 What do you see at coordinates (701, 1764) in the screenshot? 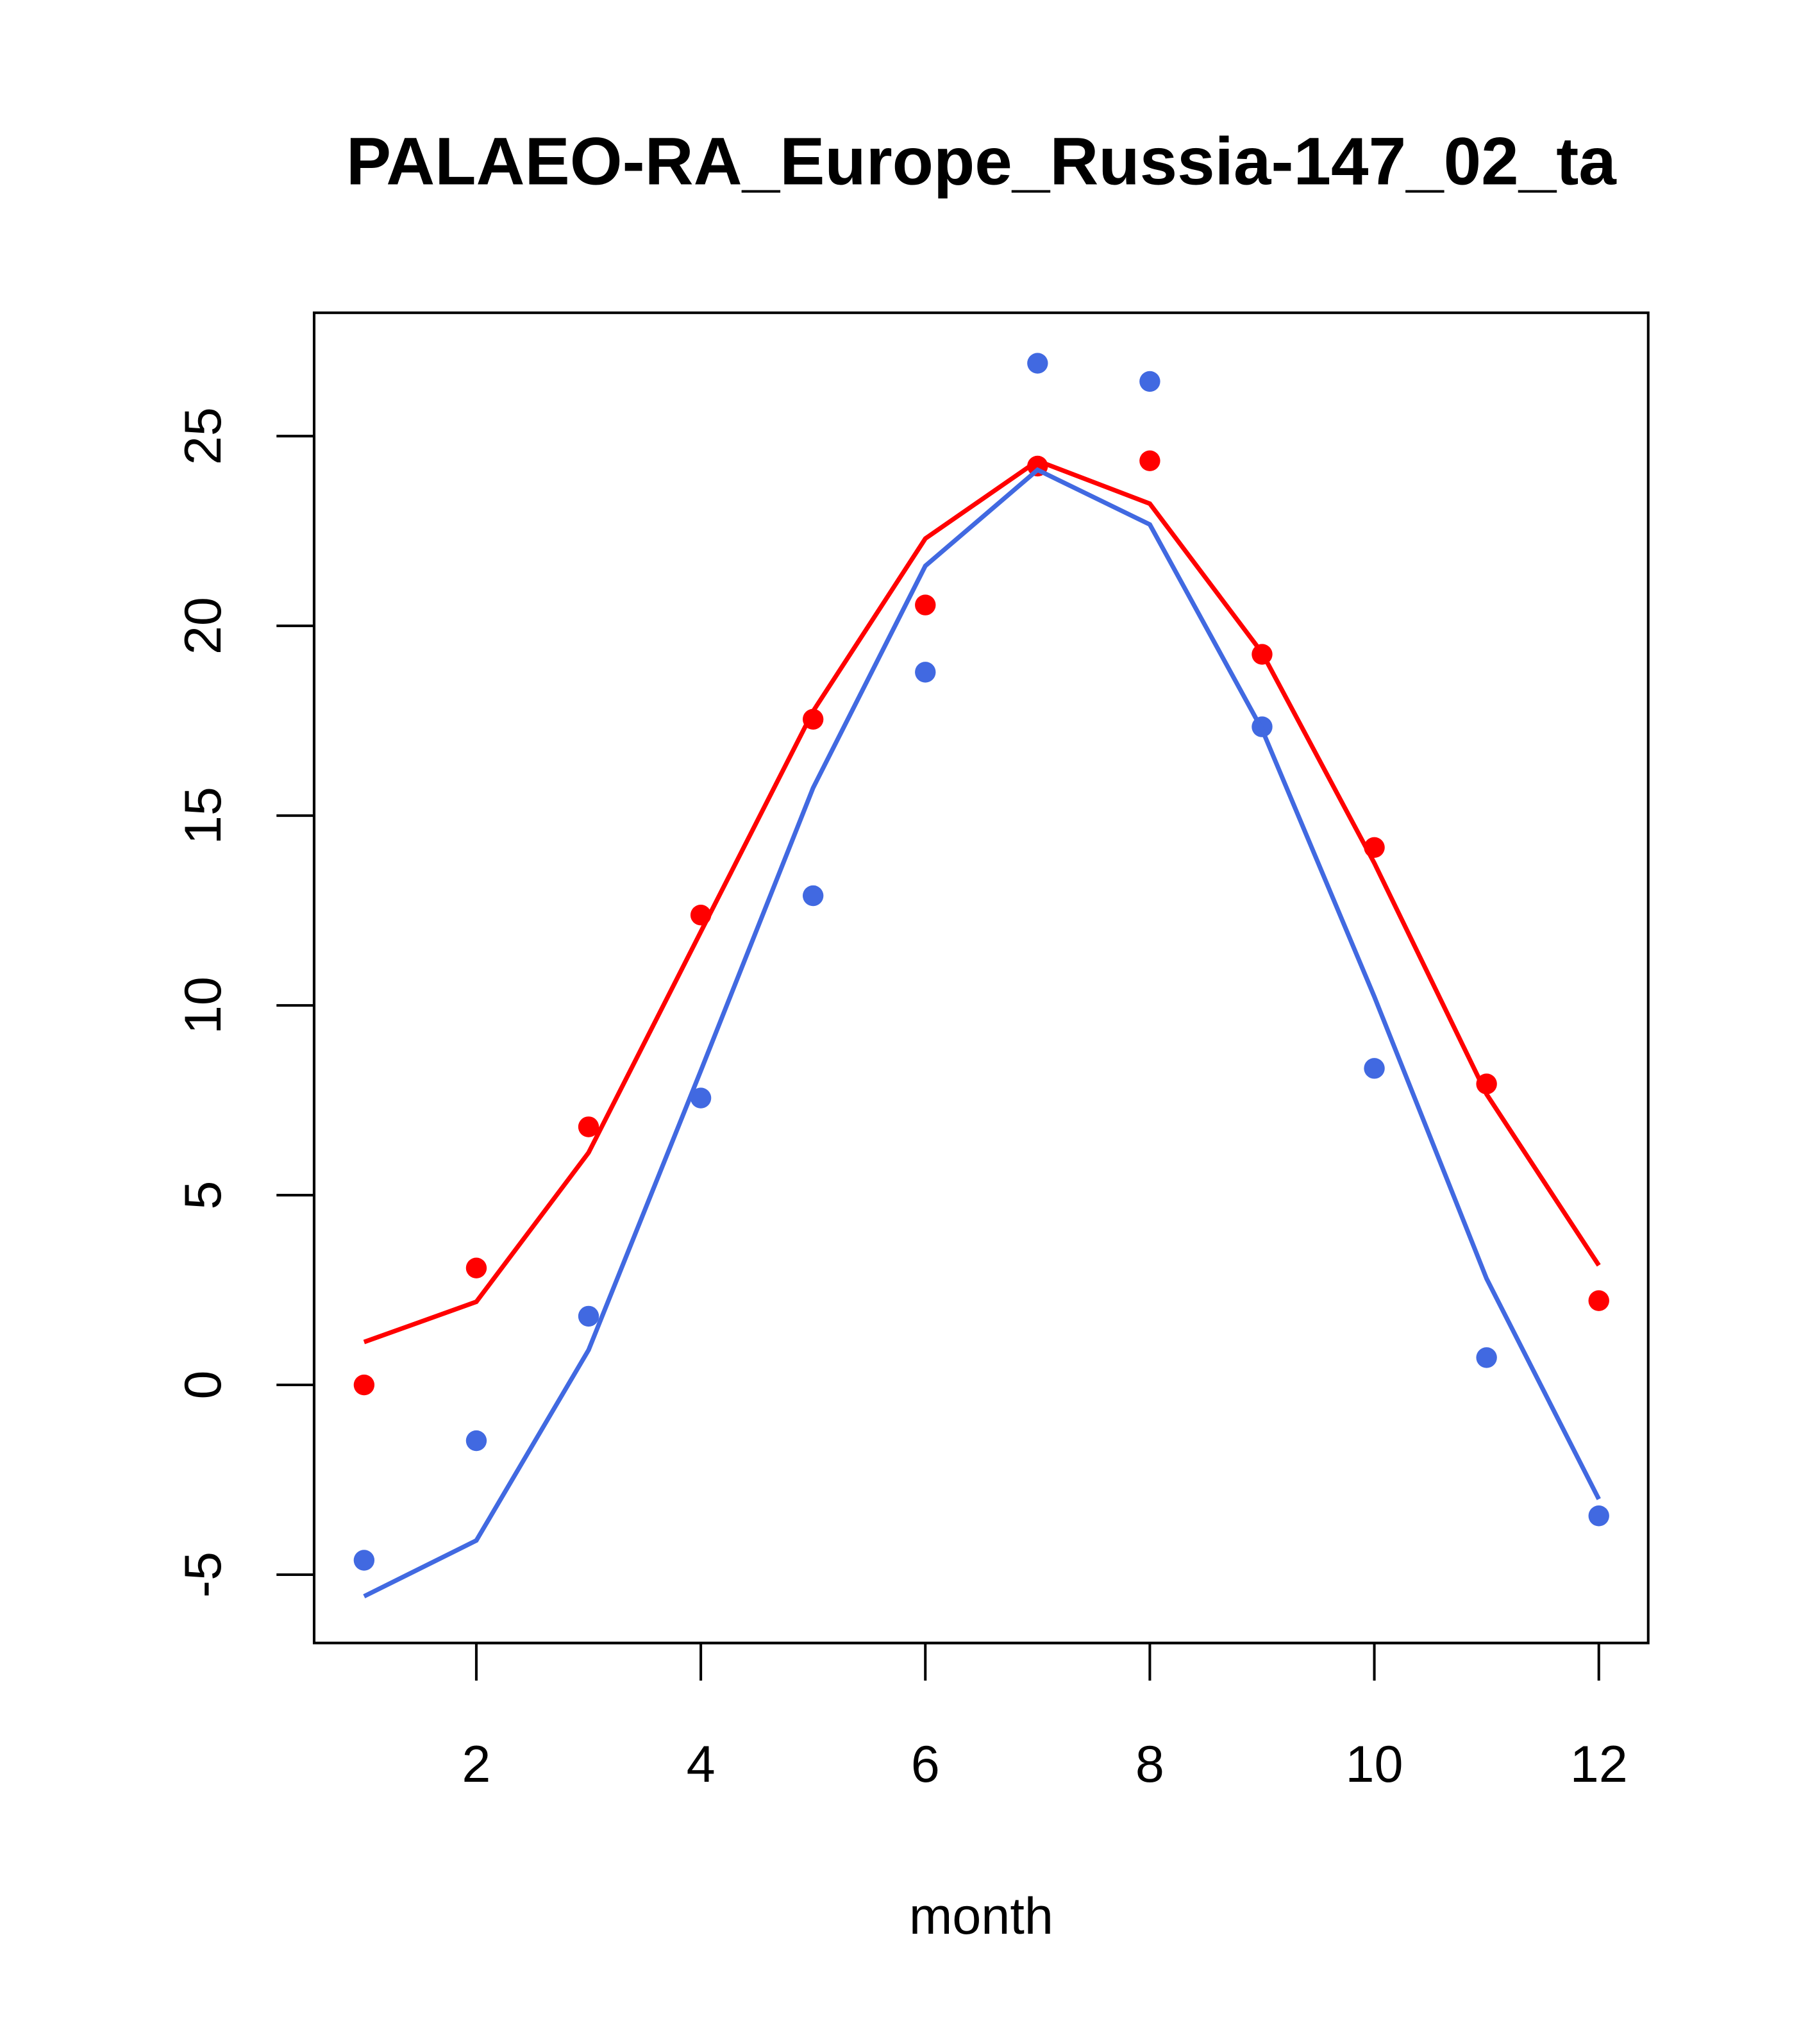
I see `x-tick-label: 4` at bounding box center [701, 1764].